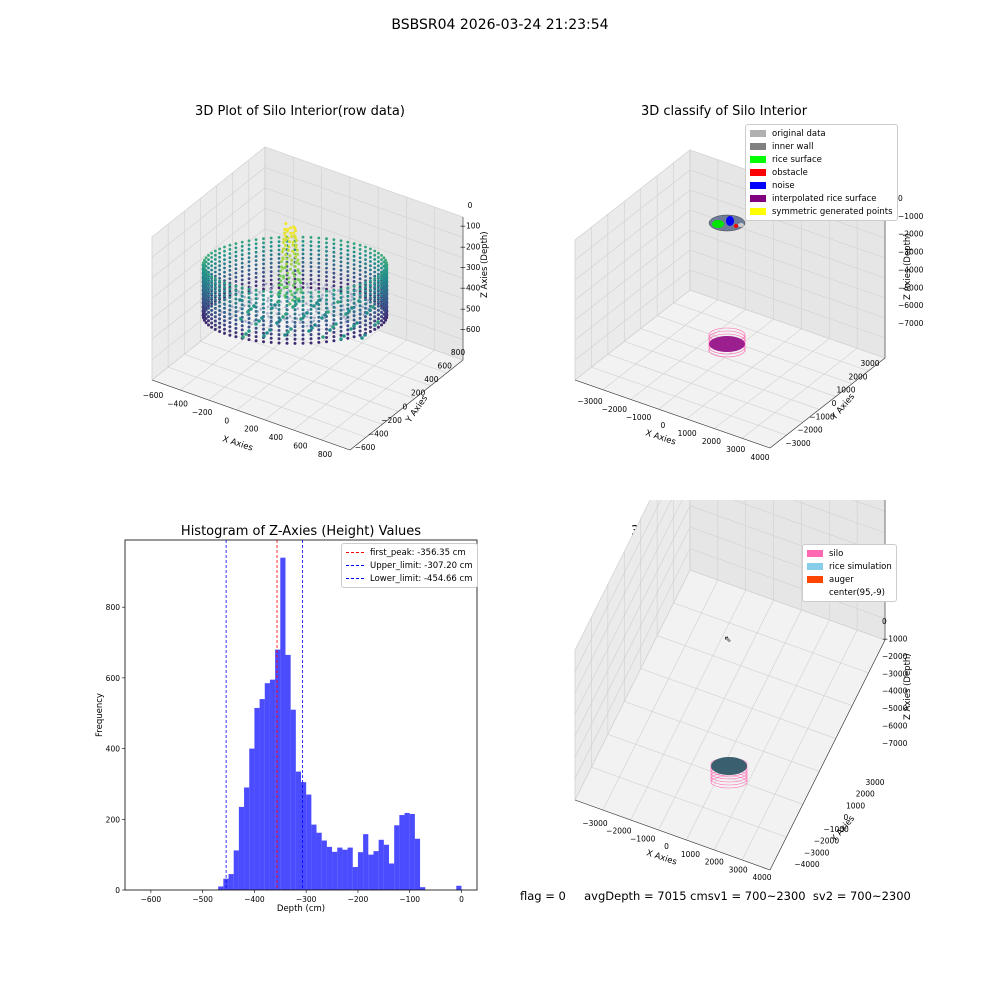 The image size is (1000, 1000). Describe the element at coordinates (821, 159) in the screenshot. I see `legend-entry: rice surface` at that location.